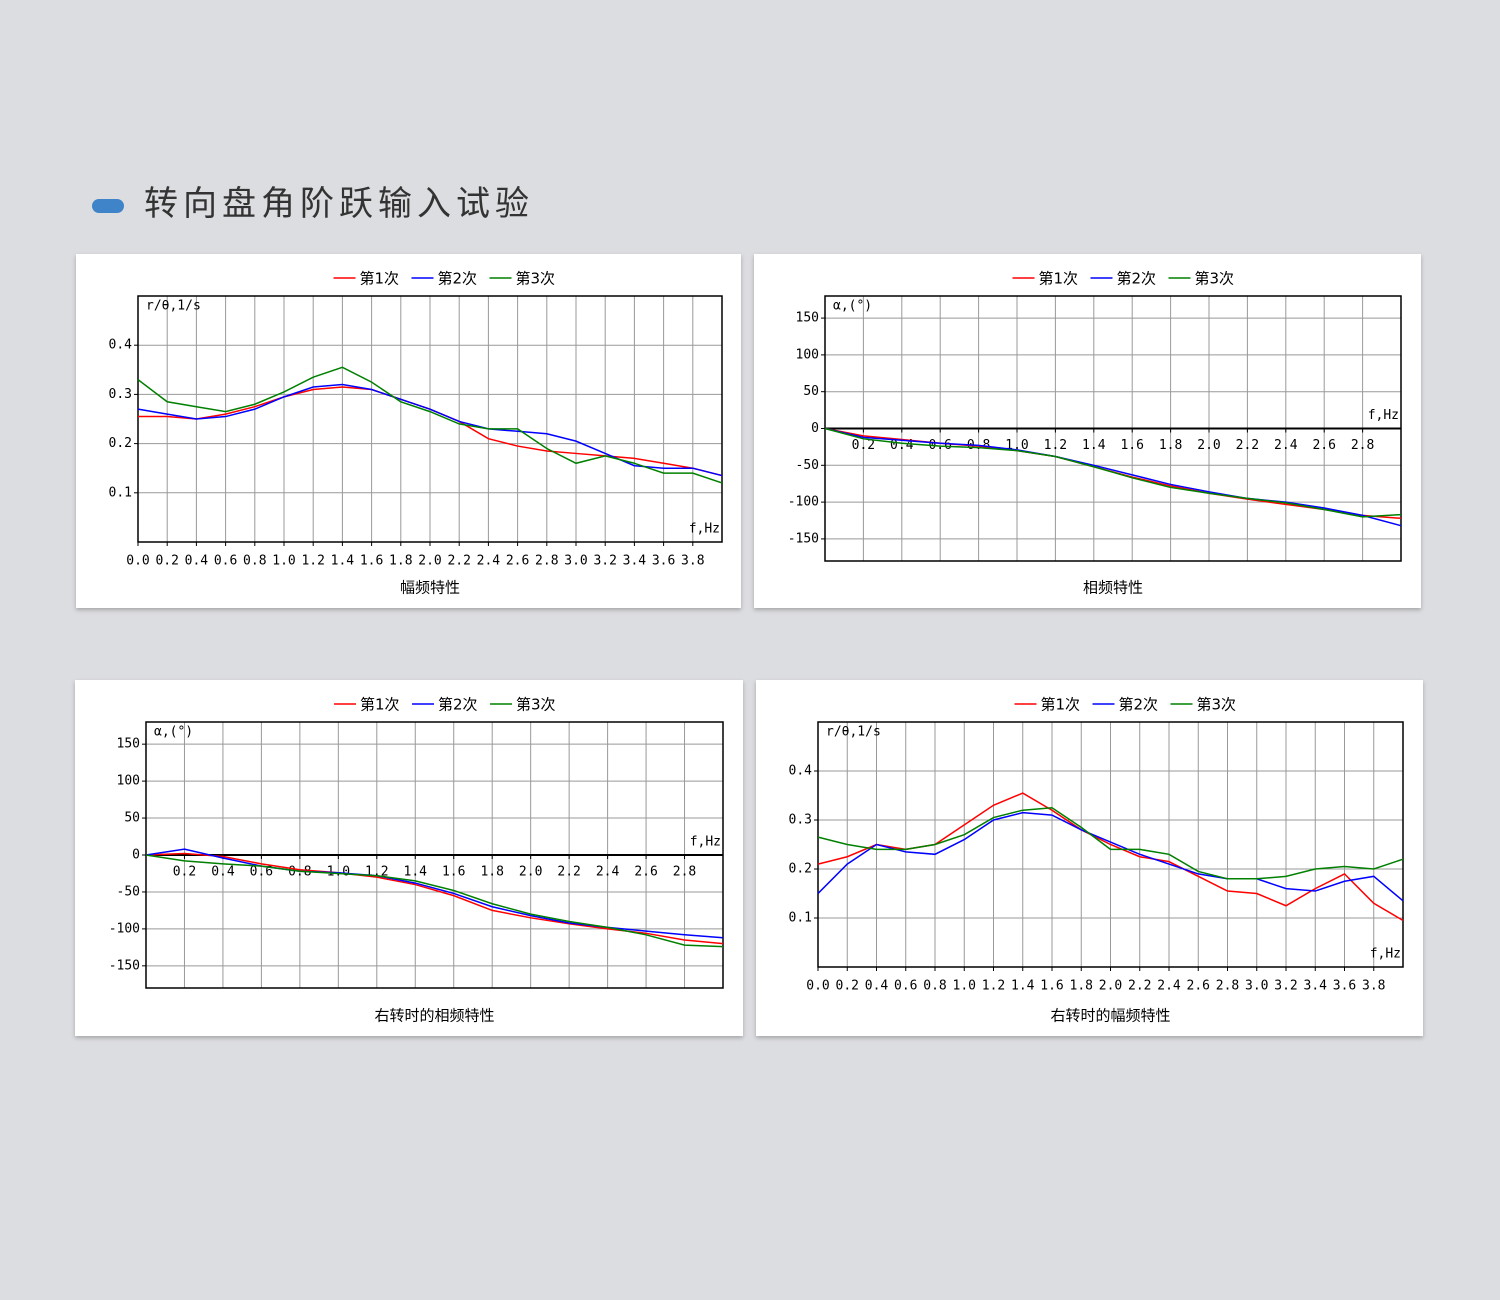 The image size is (1500, 1300). Describe the element at coordinates (1110, 1016) in the screenshot. I see `chart-title: 右转时的幅频特性` at that location.